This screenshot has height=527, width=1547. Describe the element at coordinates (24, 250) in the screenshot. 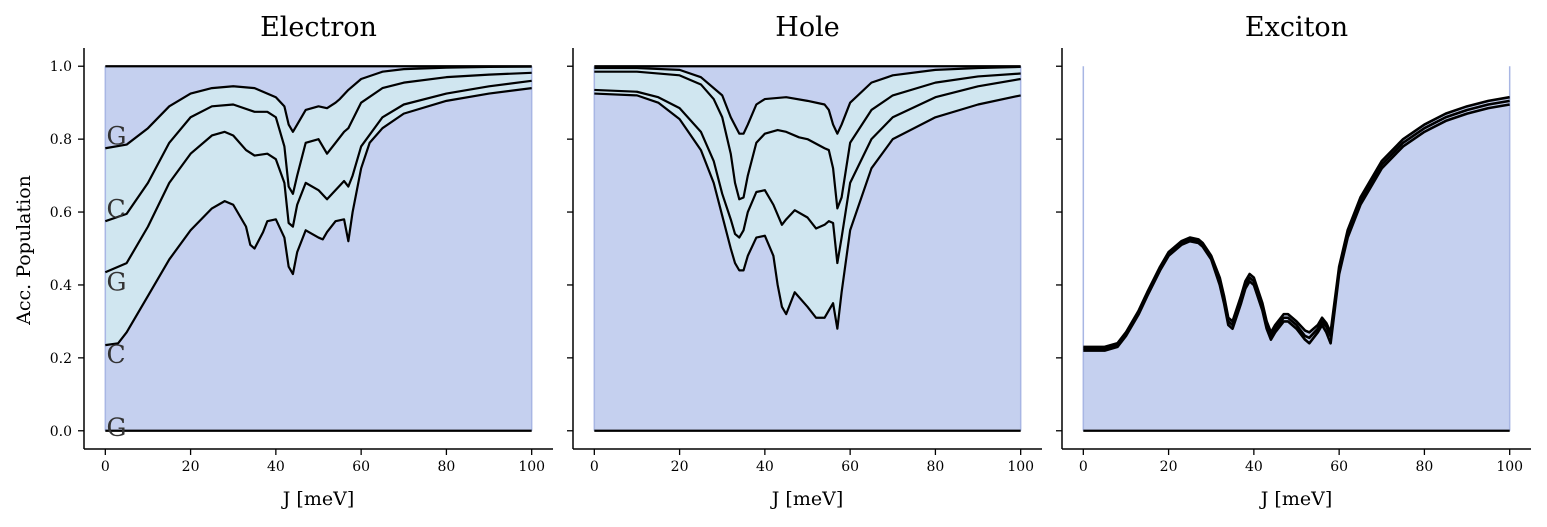

I see `y-axis-label: Acc. Population` at that location.